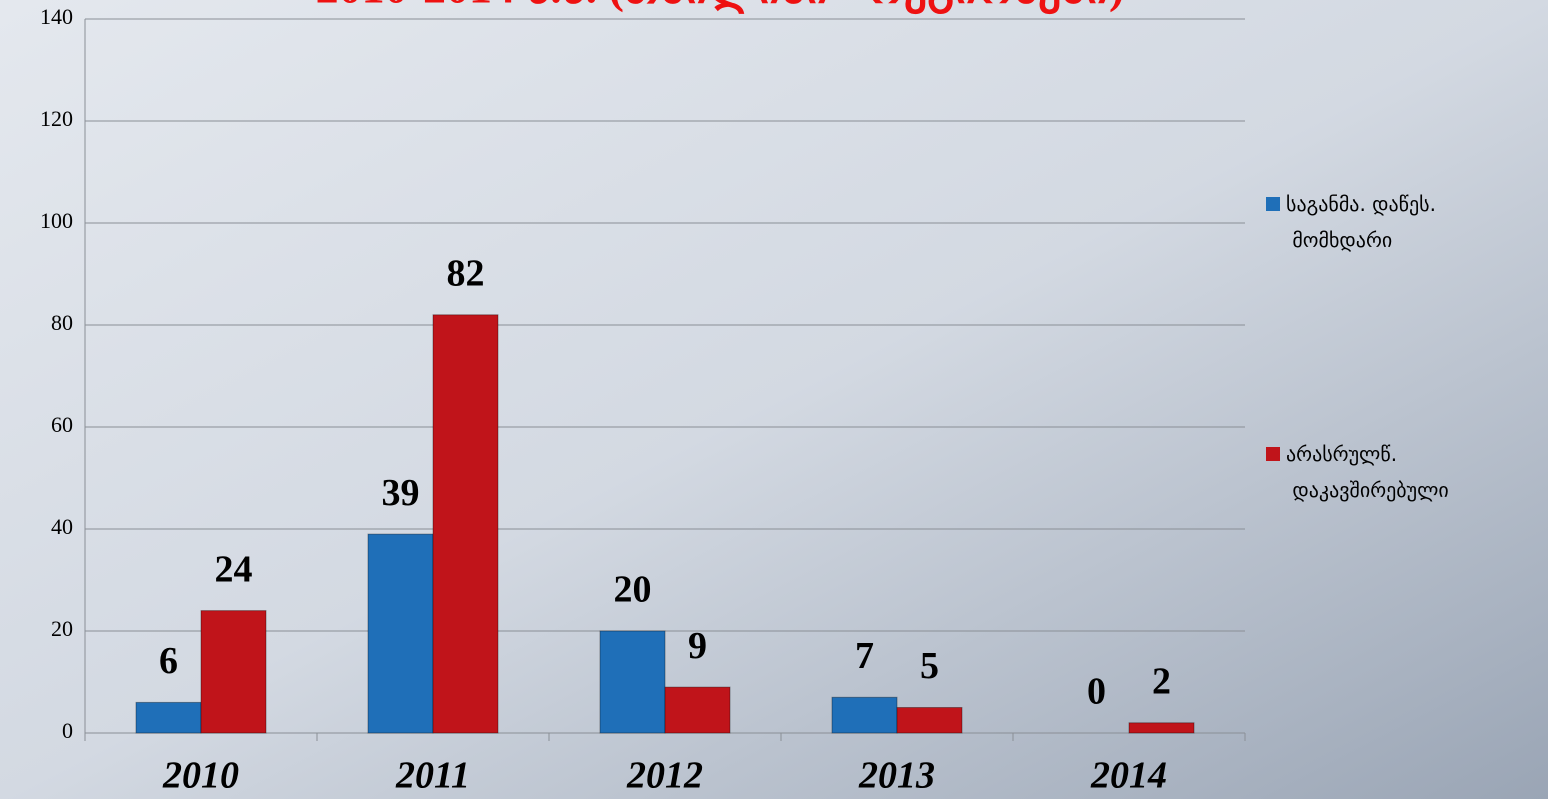 This screenshot has width=1548, height=799. Describe the element at coordinates (697, 646) in the screenshot. I see `data-label: 9` at that location.